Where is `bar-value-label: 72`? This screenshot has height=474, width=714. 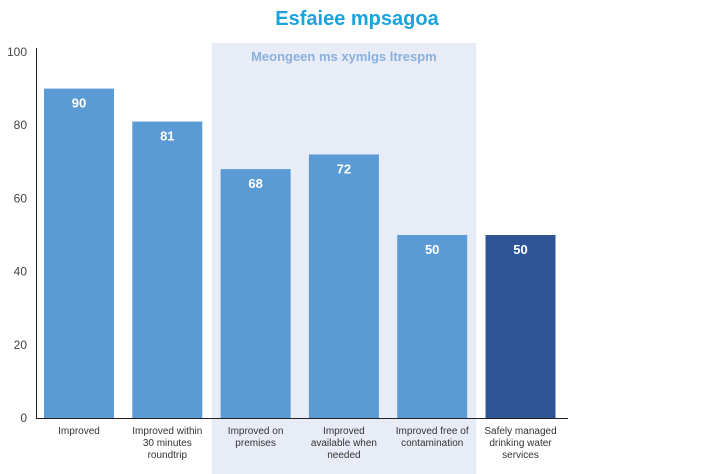
bar-value-label: 72 is located at coordinates (344, 168).